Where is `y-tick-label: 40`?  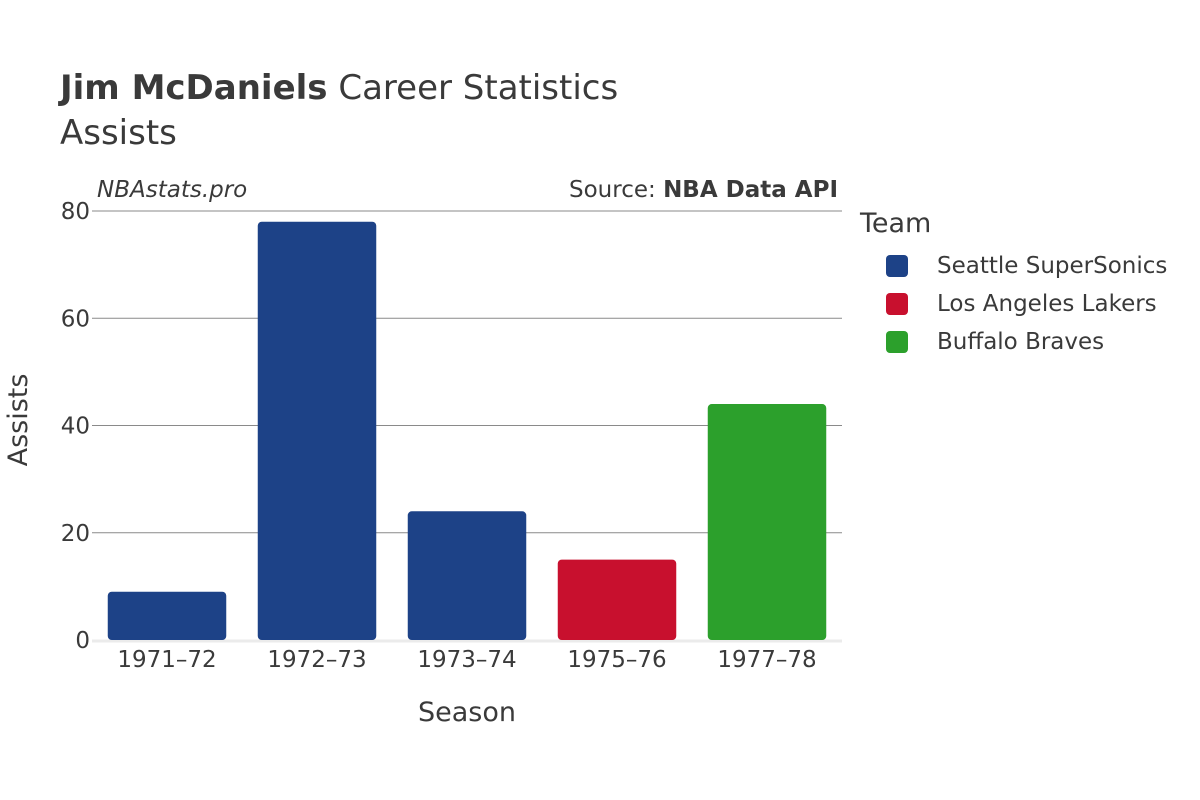 y-tick-label: 40 is located at coordinates (75, 427).